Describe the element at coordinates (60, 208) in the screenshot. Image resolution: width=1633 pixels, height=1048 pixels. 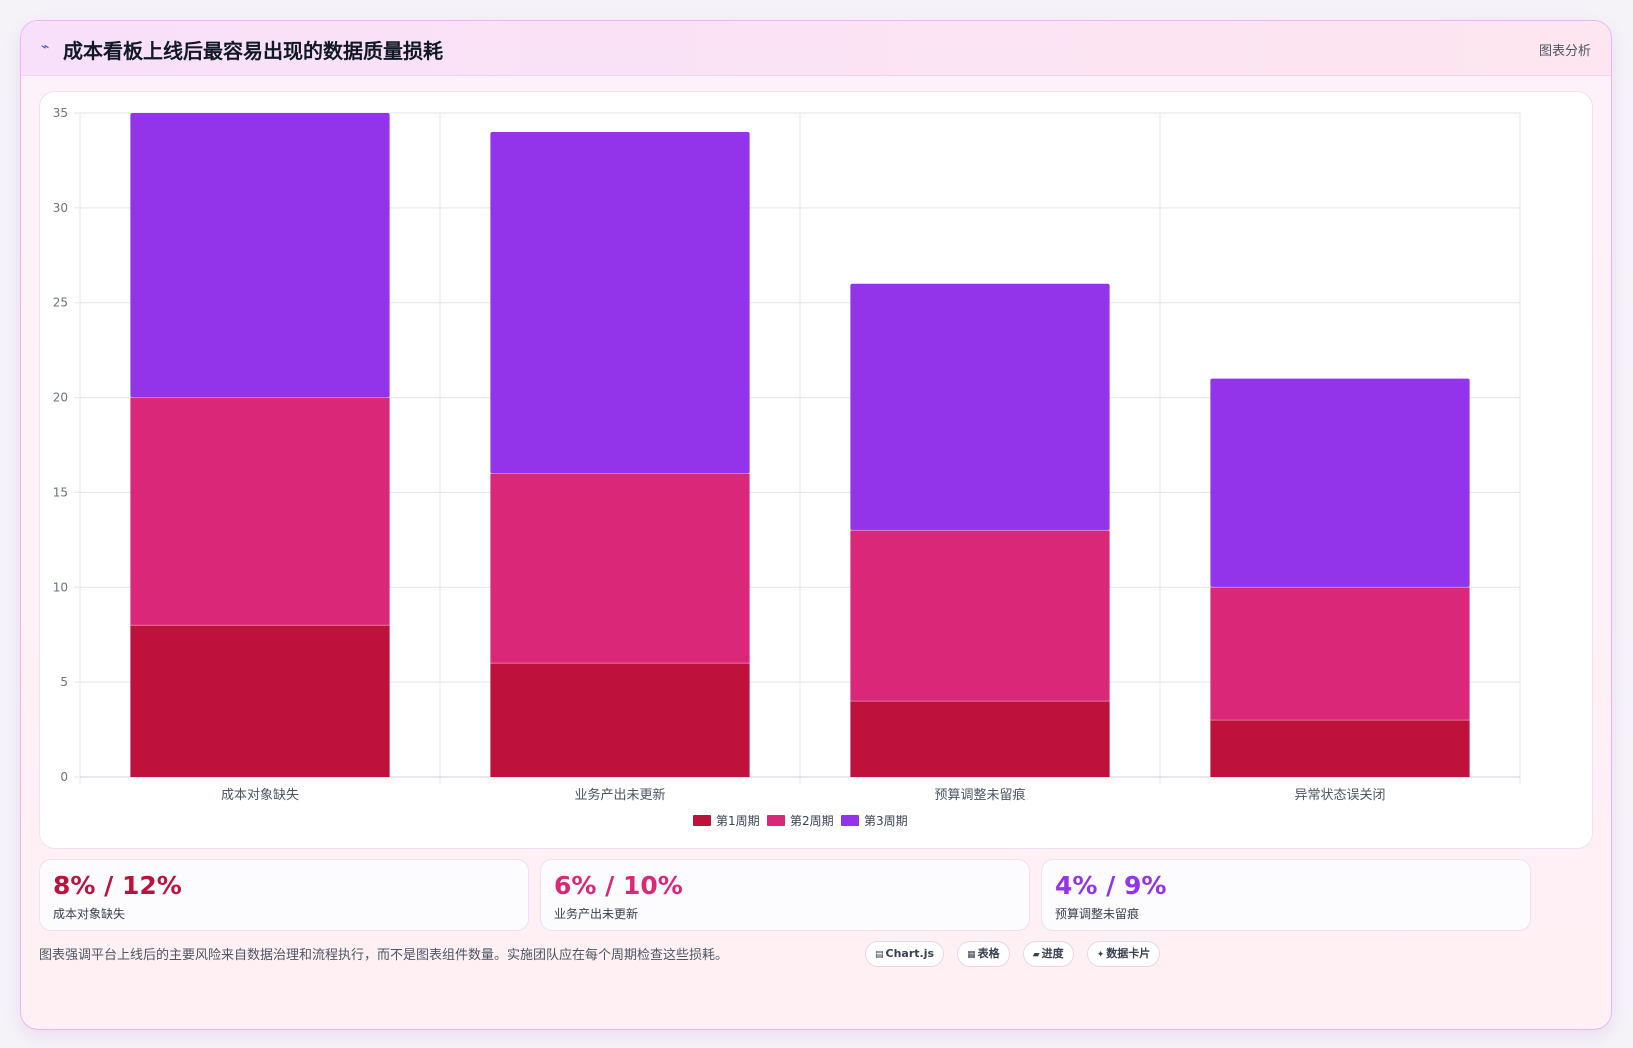
I see `y-tick-label: 30` at that location.